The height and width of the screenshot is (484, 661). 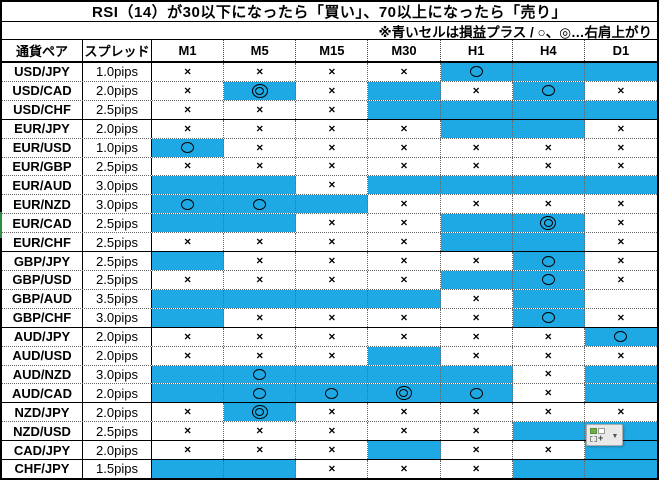 I want to click on cell-USD-JPY-D1, so click(x=620, y=72).